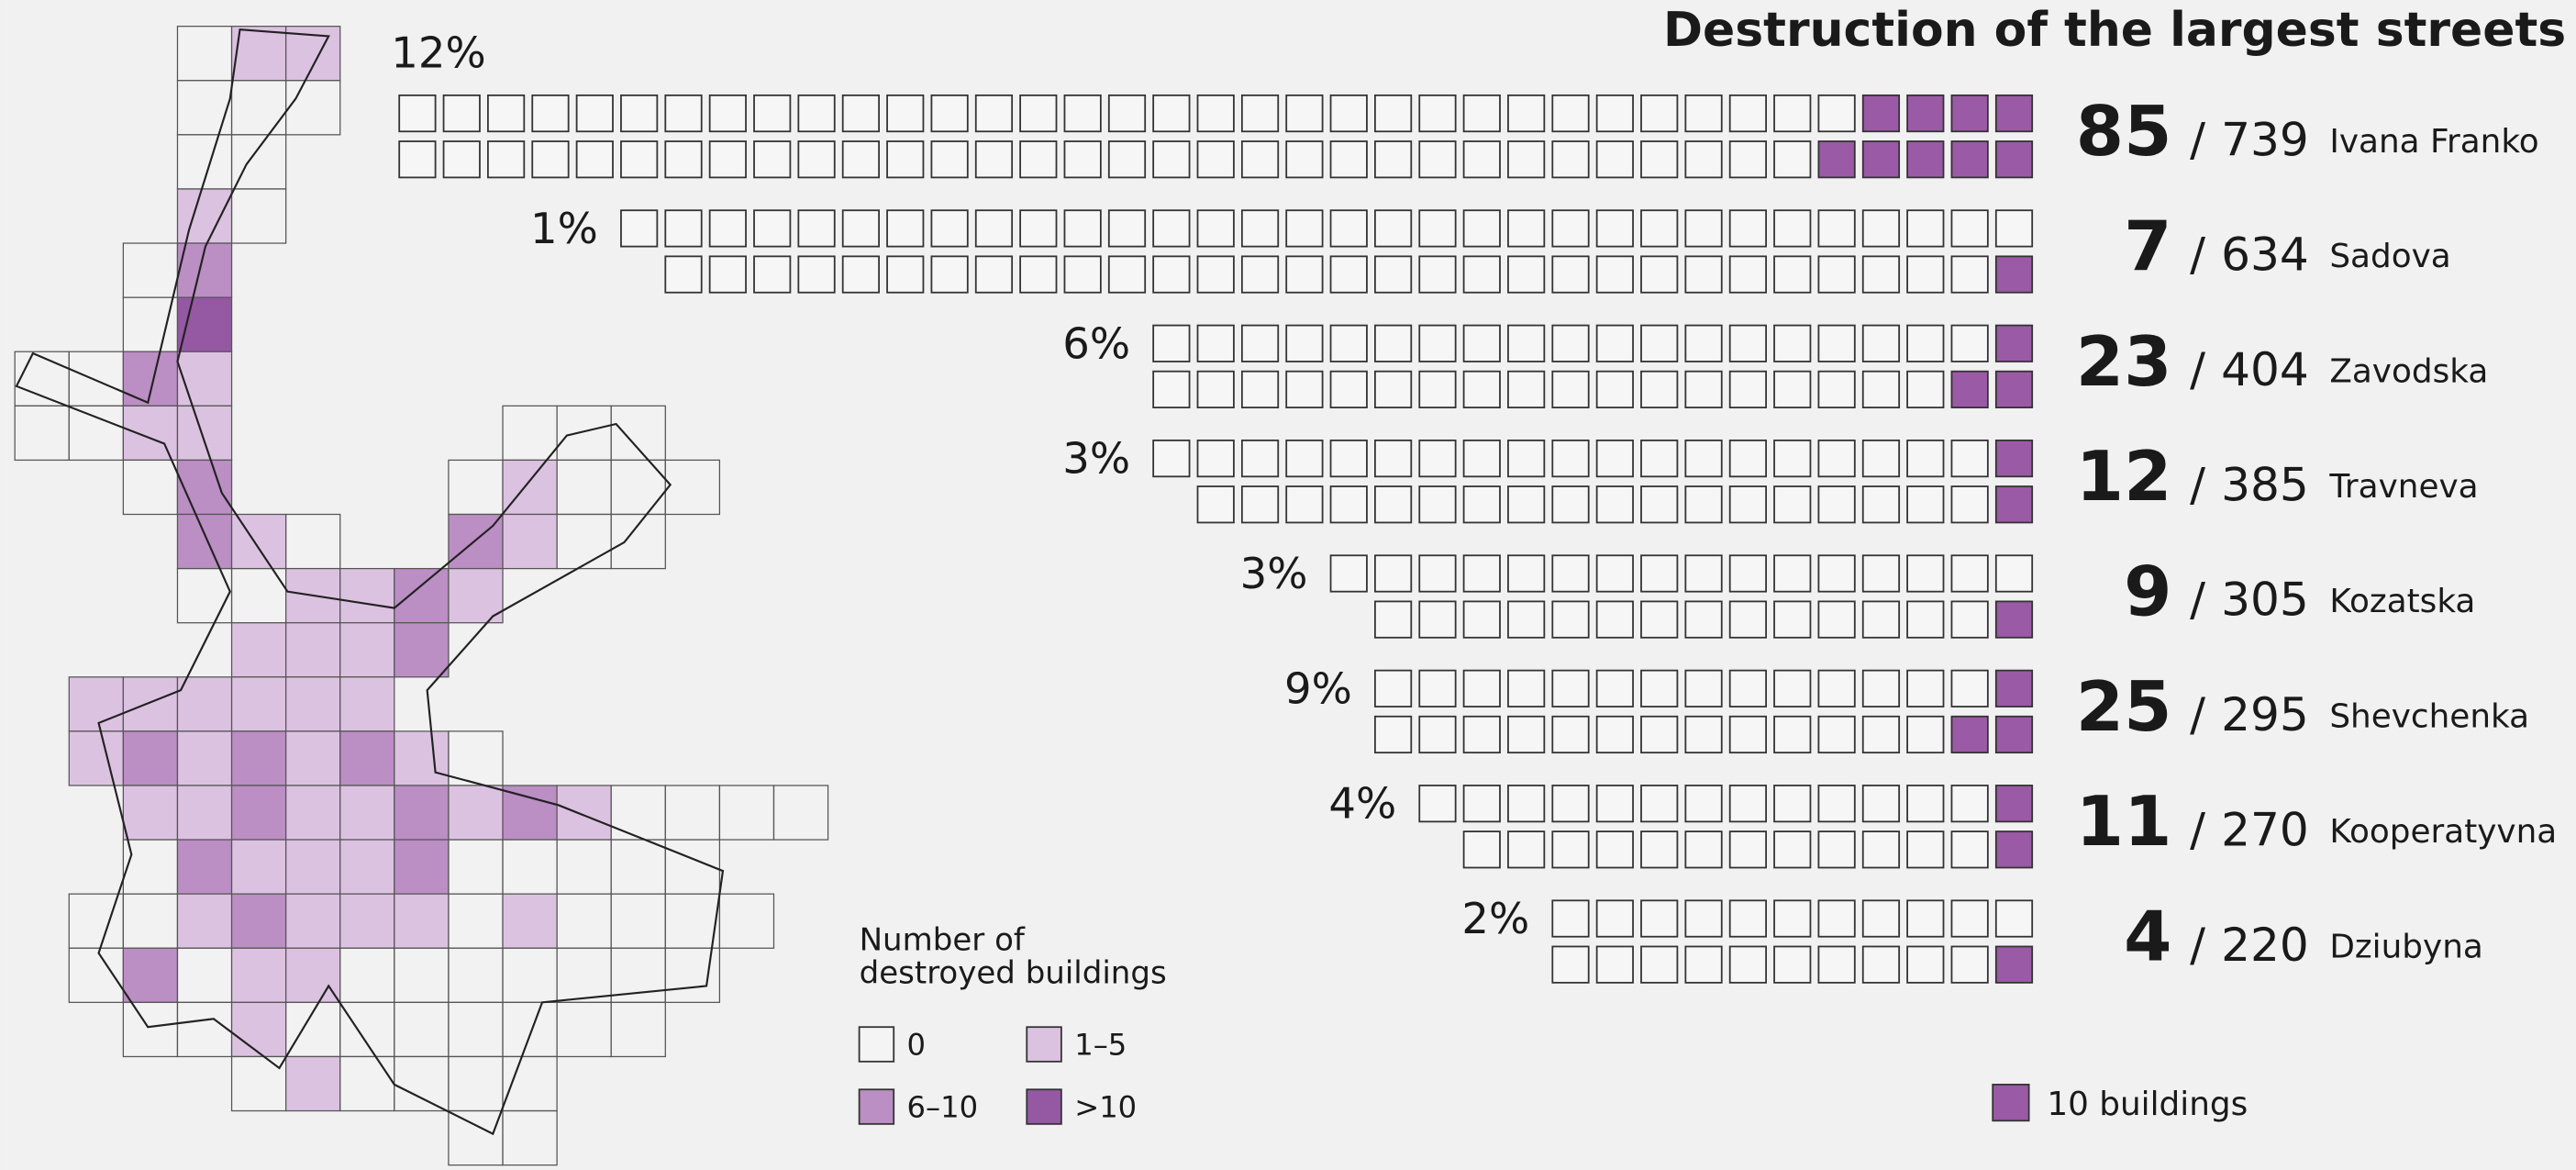 This screenshot has width=2576, height=1170. What do you see at coordinates (2124, 131) in the screenshot?
I see `destroyed-value: 85` at bounding box center [2124, 131].